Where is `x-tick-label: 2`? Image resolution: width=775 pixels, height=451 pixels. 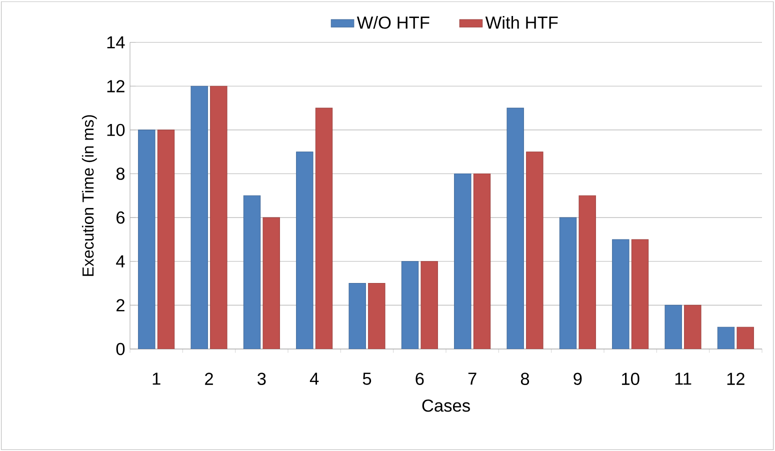
x-tick-label: 2 is located at coordinates (209, 378).